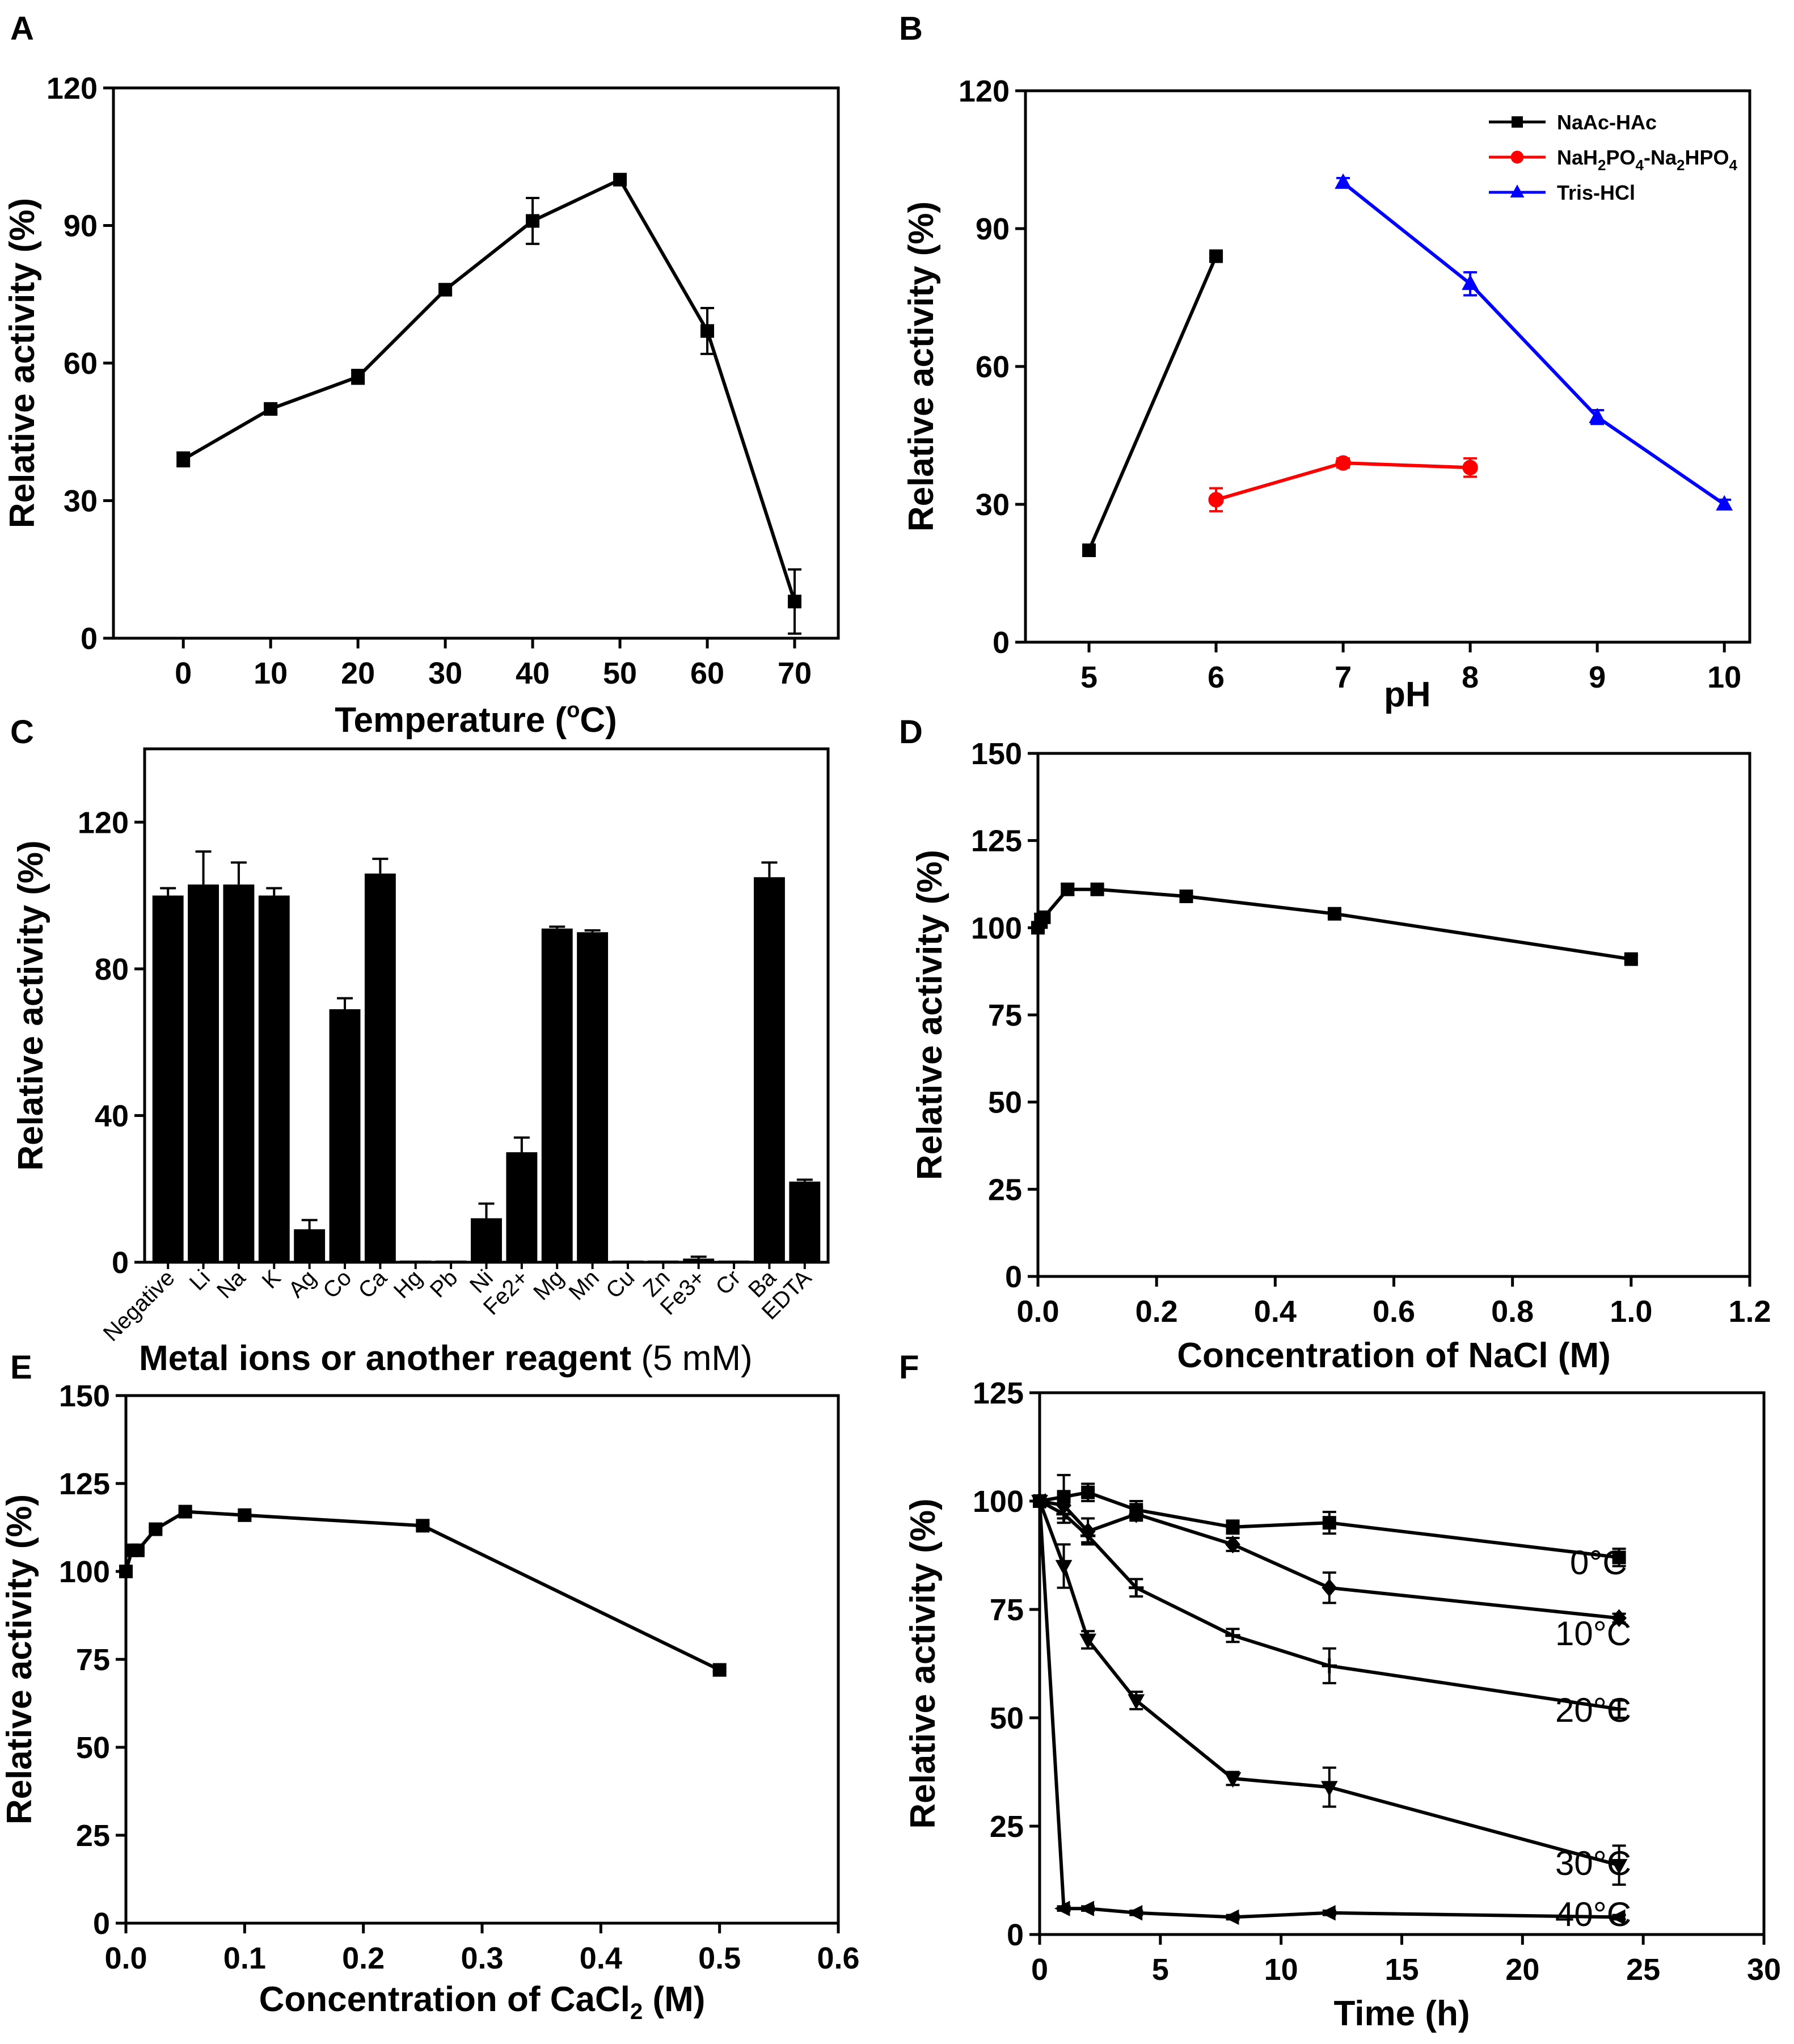 The height and width of the screenshot is (2044, 1794). Describe the element at coordinates (584, 1285) in the screenshot. I see `category-label: Mn` at that location.